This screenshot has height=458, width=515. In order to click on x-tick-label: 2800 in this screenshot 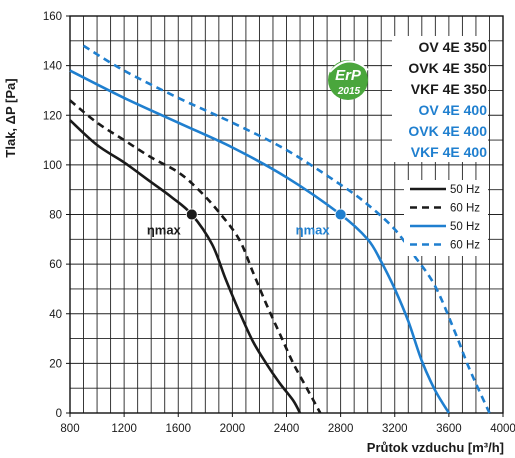, I will do `click(341, 429)`.